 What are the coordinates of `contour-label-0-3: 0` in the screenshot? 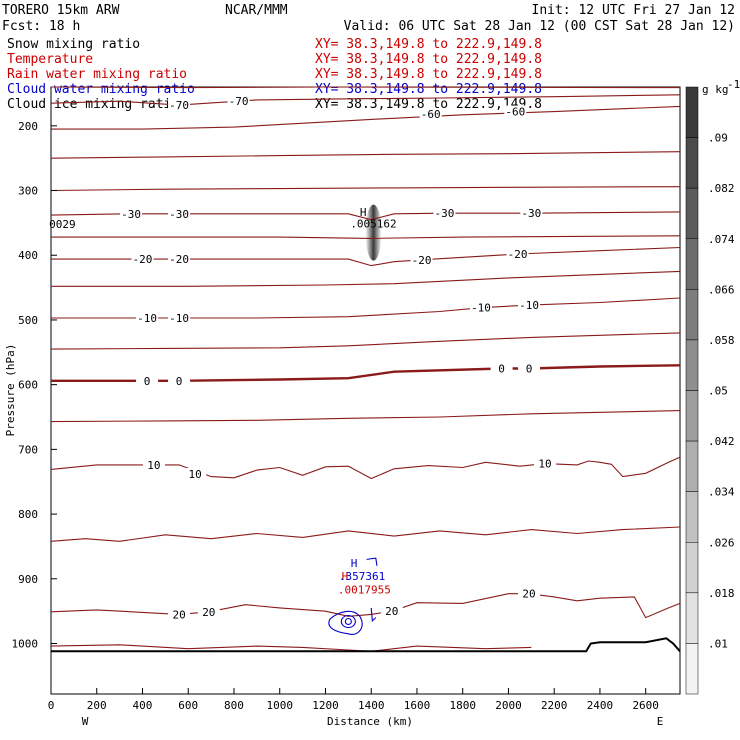 It's located at (529, 368).